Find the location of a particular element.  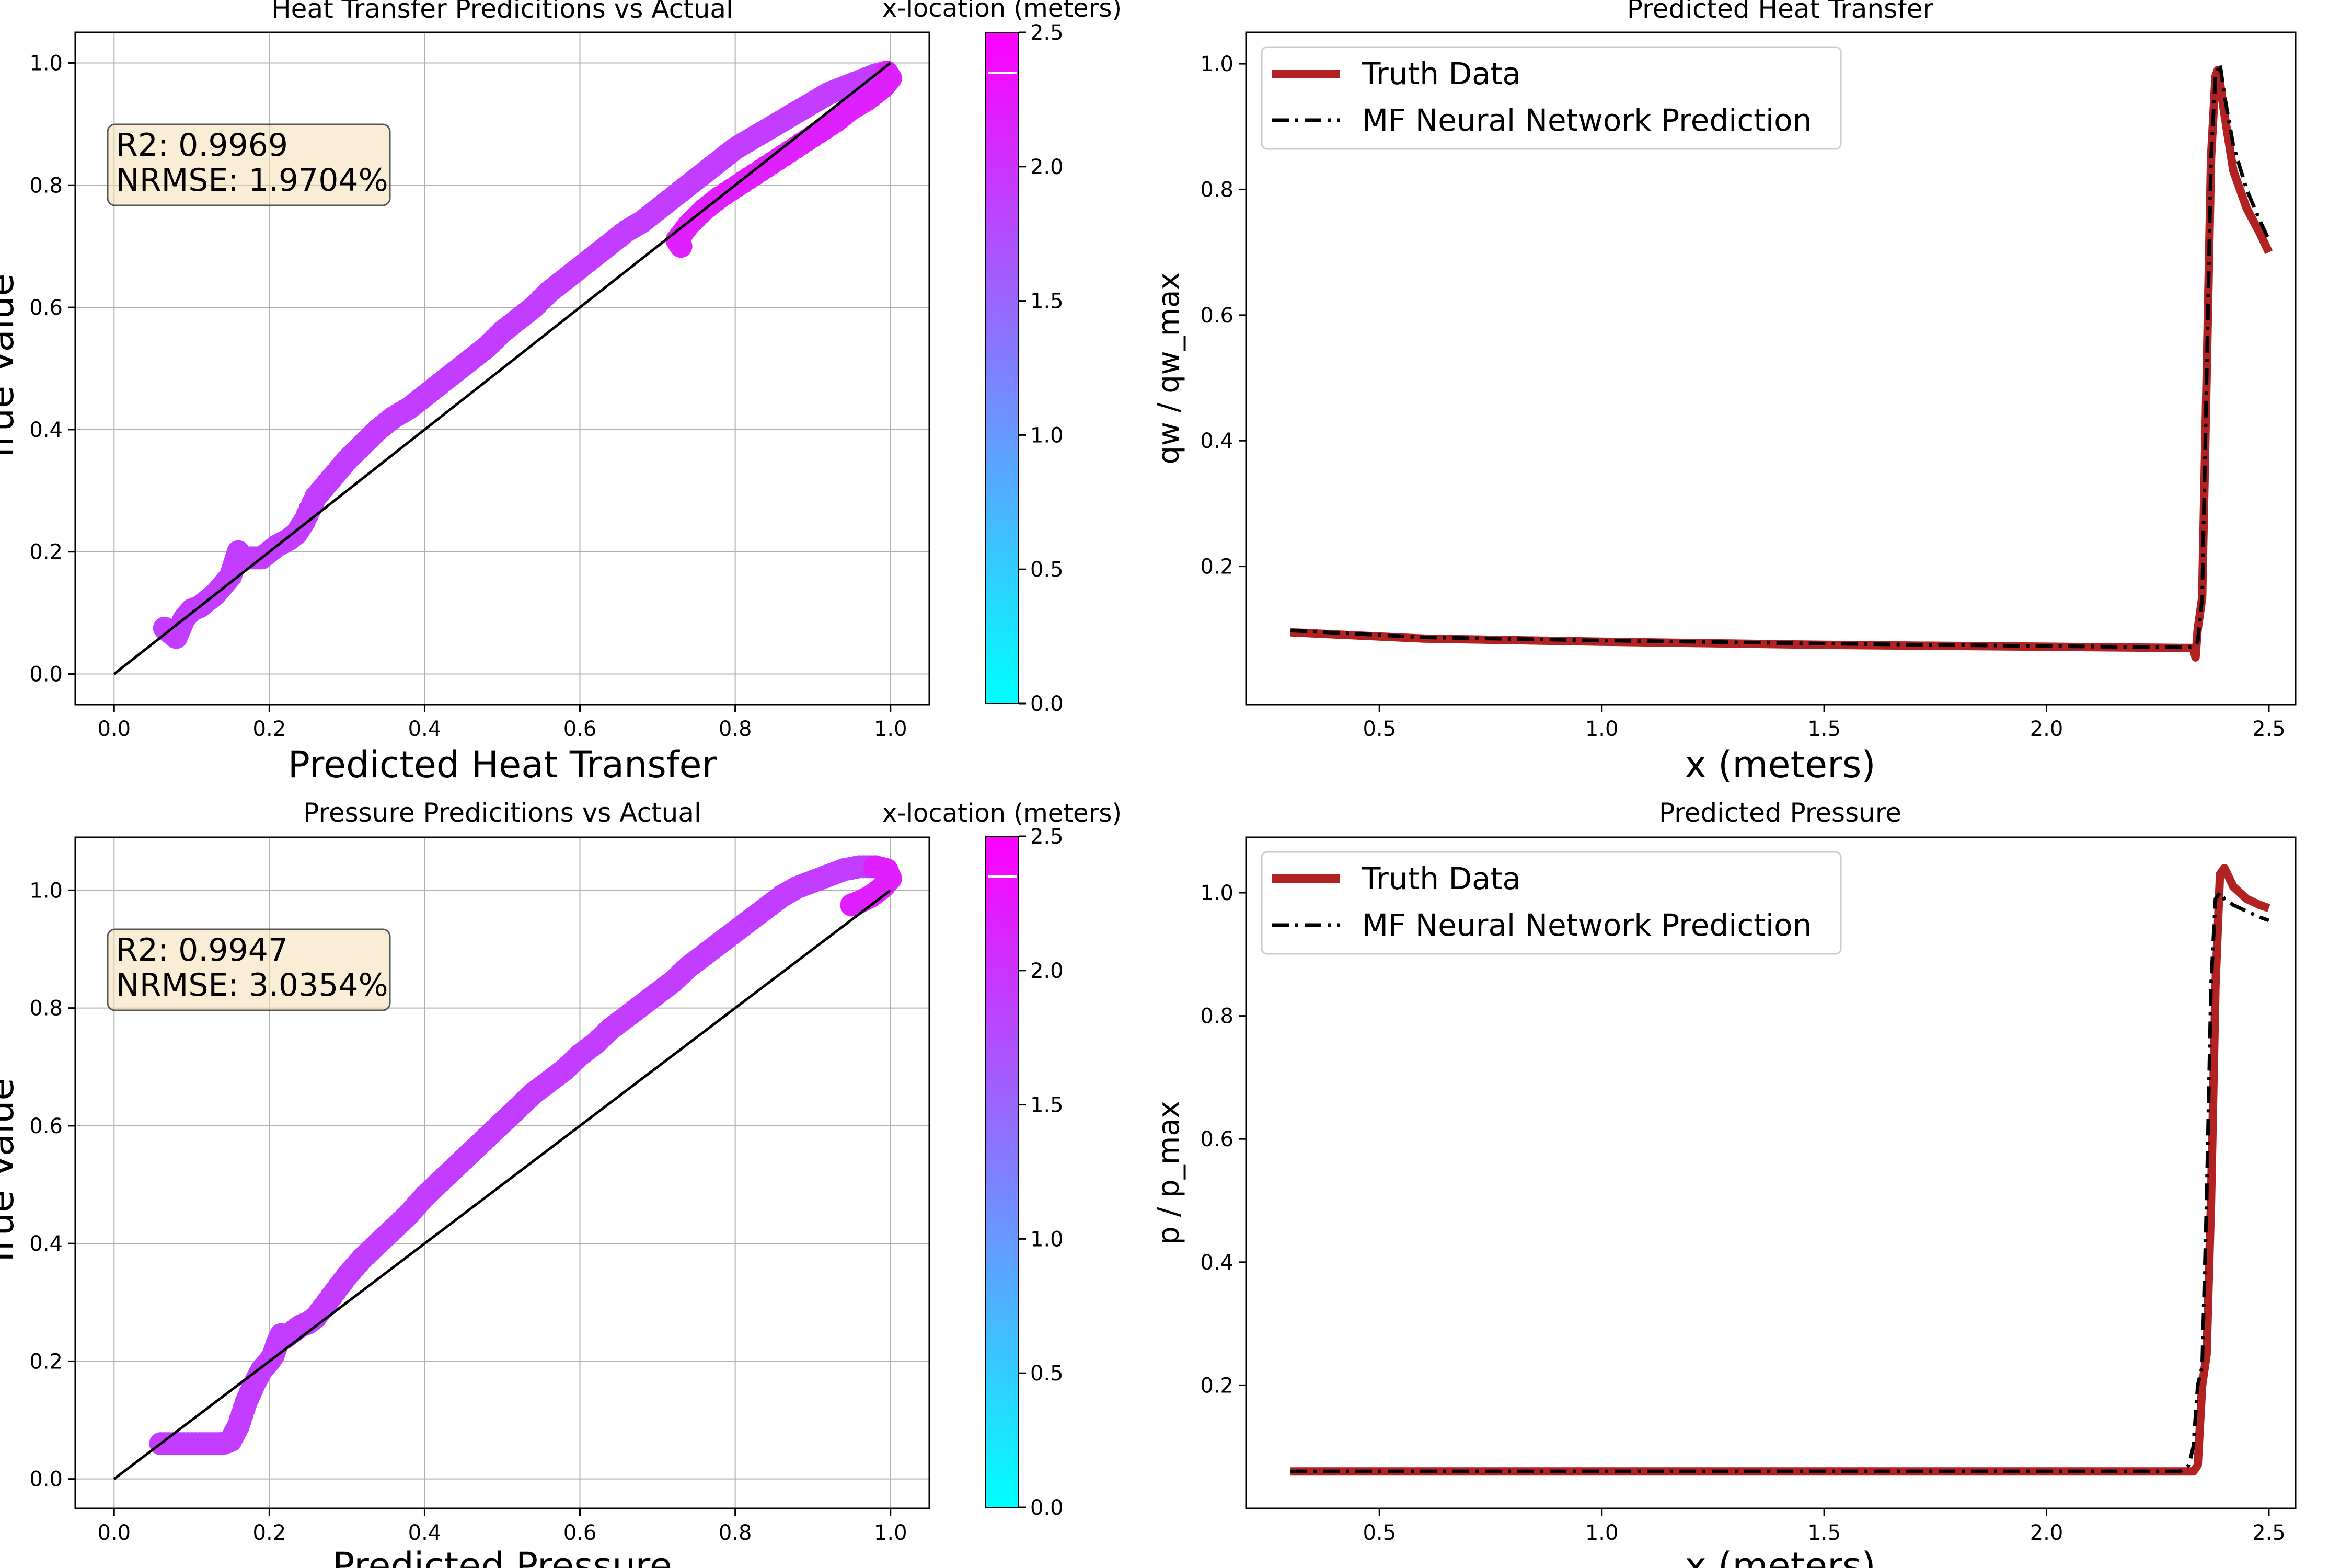

x-tick-label: 0.8 is located at coordinates (735, 1533).